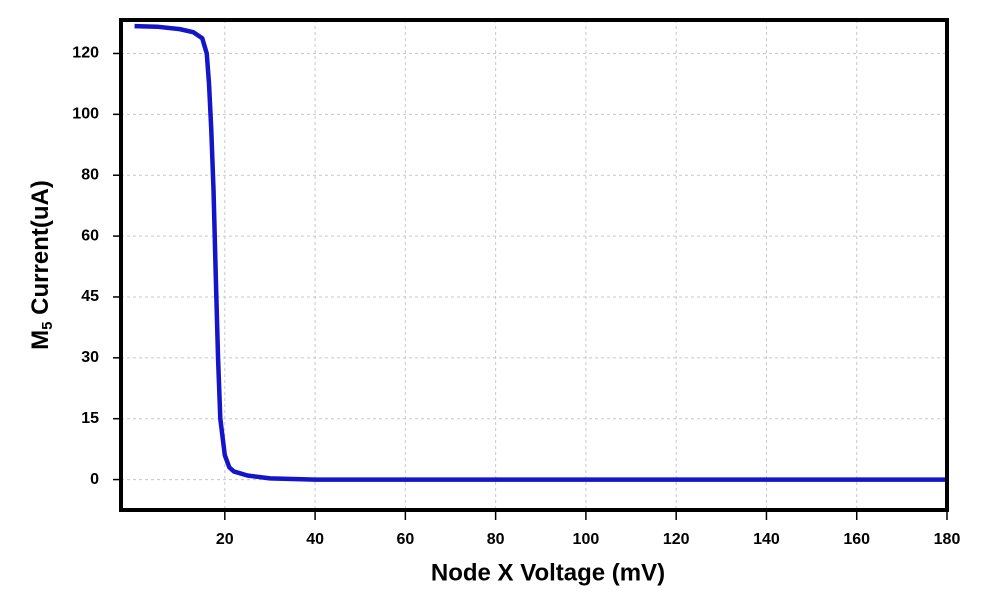 This screenshot has height=605, width=983. I want to click on x-tick-label: 60, so click(405, 539).